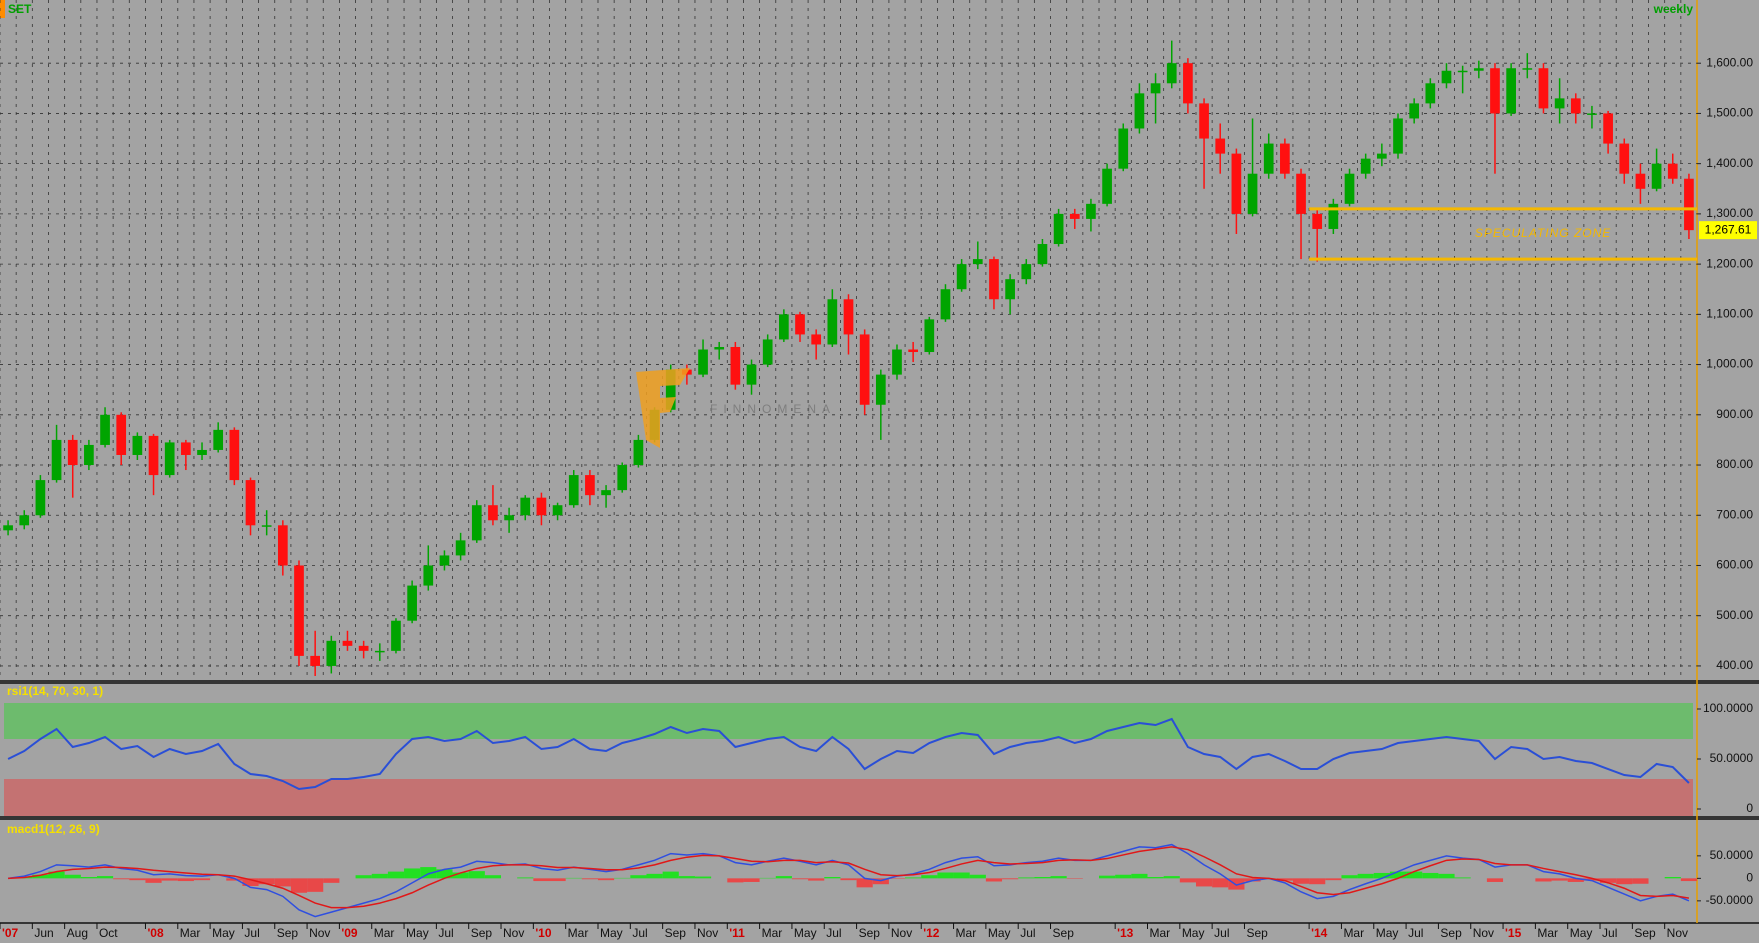 The width and height of the screenshot is (1759, 943). What do you see at coordinates (1729, 62) in the screenshot?
I see `y-tick-label: 1,600.00` at bounding box center [1729, 62].